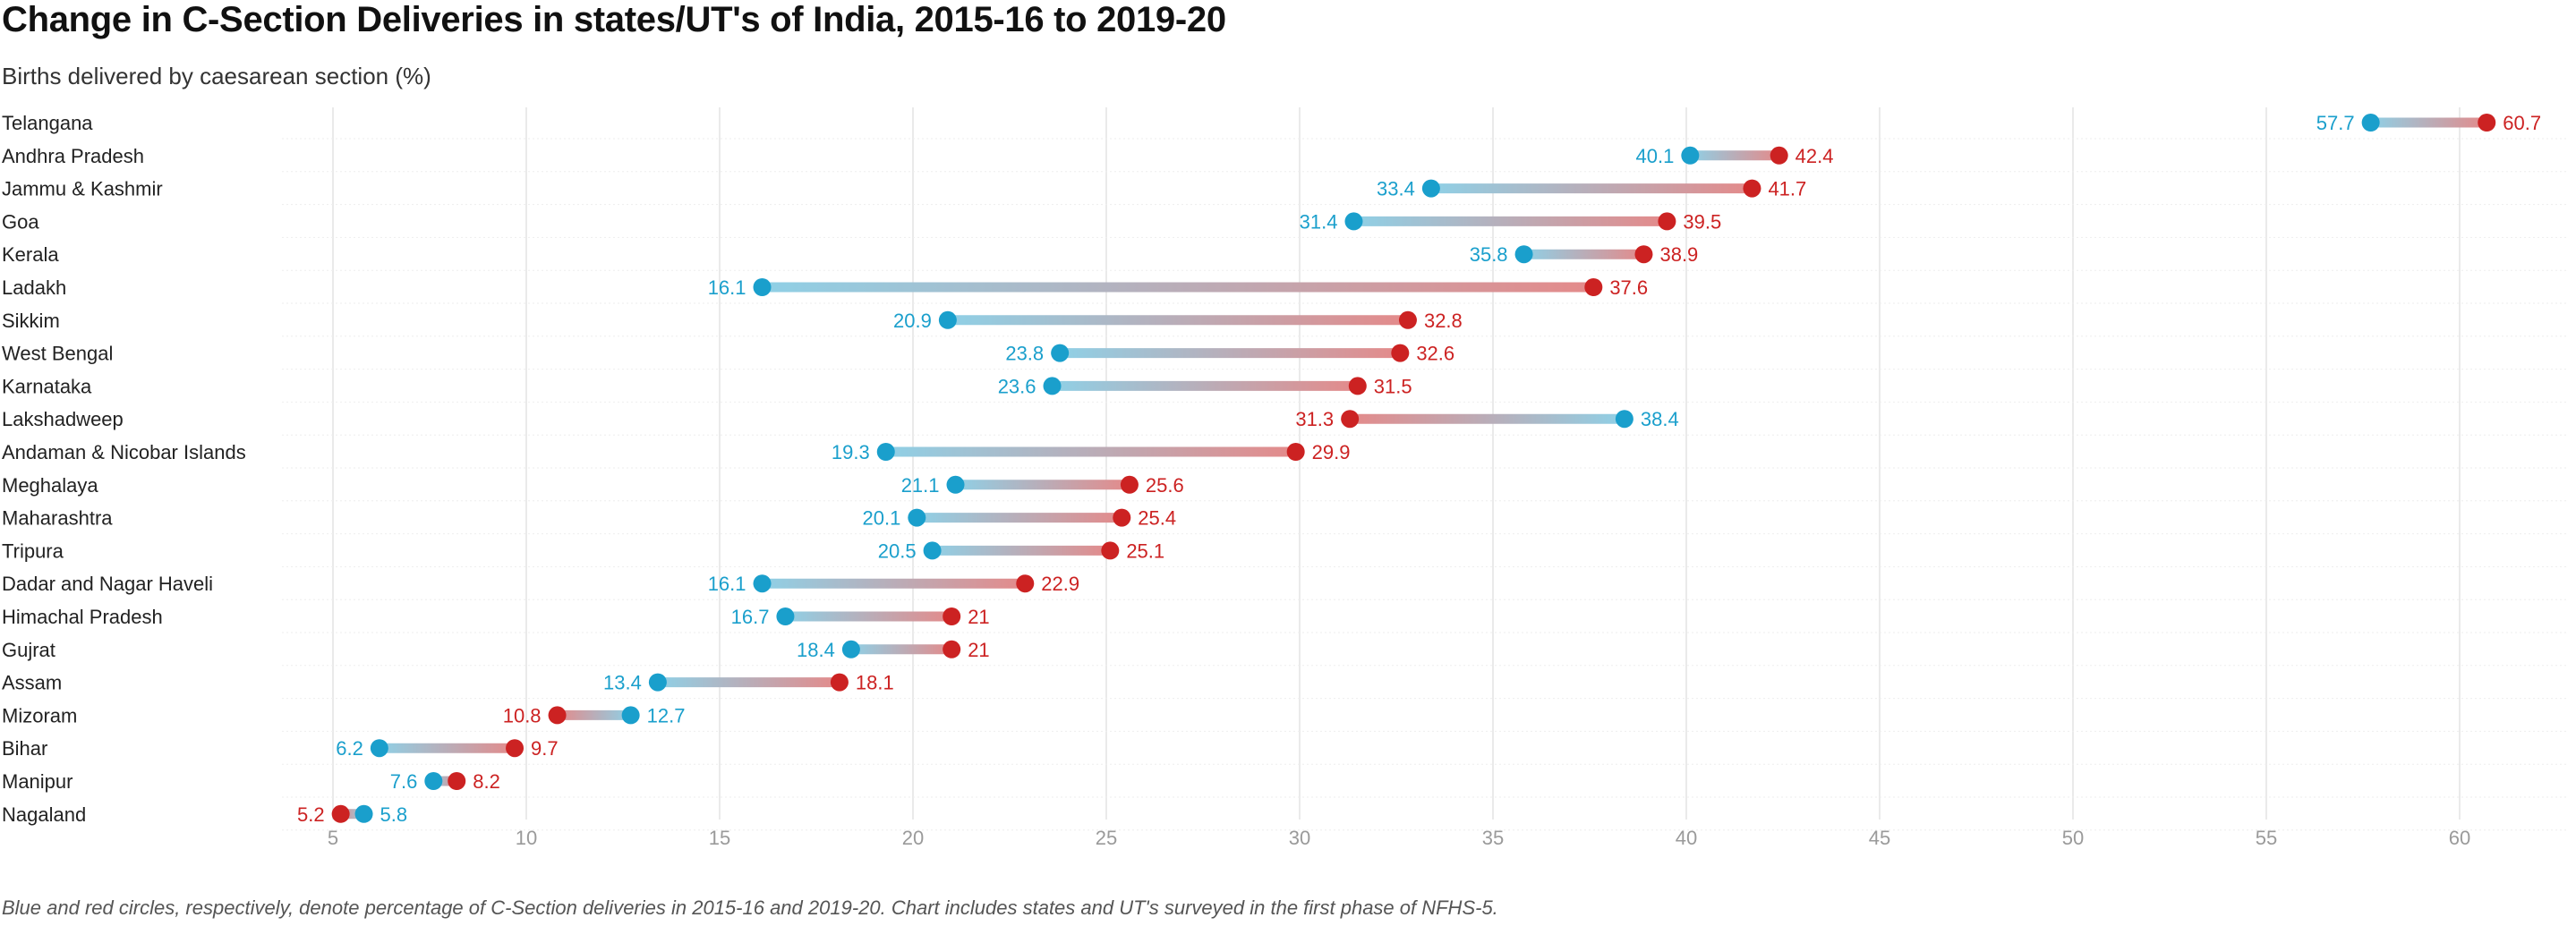  Describe the element at coordinates (913, 838) in the screenshot. I see `x-tick-label: 20` at that location.